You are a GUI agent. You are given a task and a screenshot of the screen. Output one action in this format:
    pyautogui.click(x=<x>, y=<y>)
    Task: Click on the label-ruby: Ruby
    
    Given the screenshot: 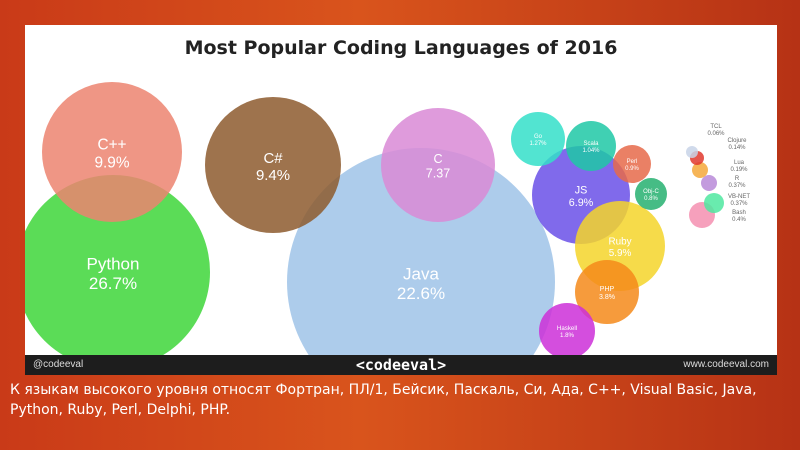 What is the action you would take?
    pyautogui.click(x=619, y=242)
    